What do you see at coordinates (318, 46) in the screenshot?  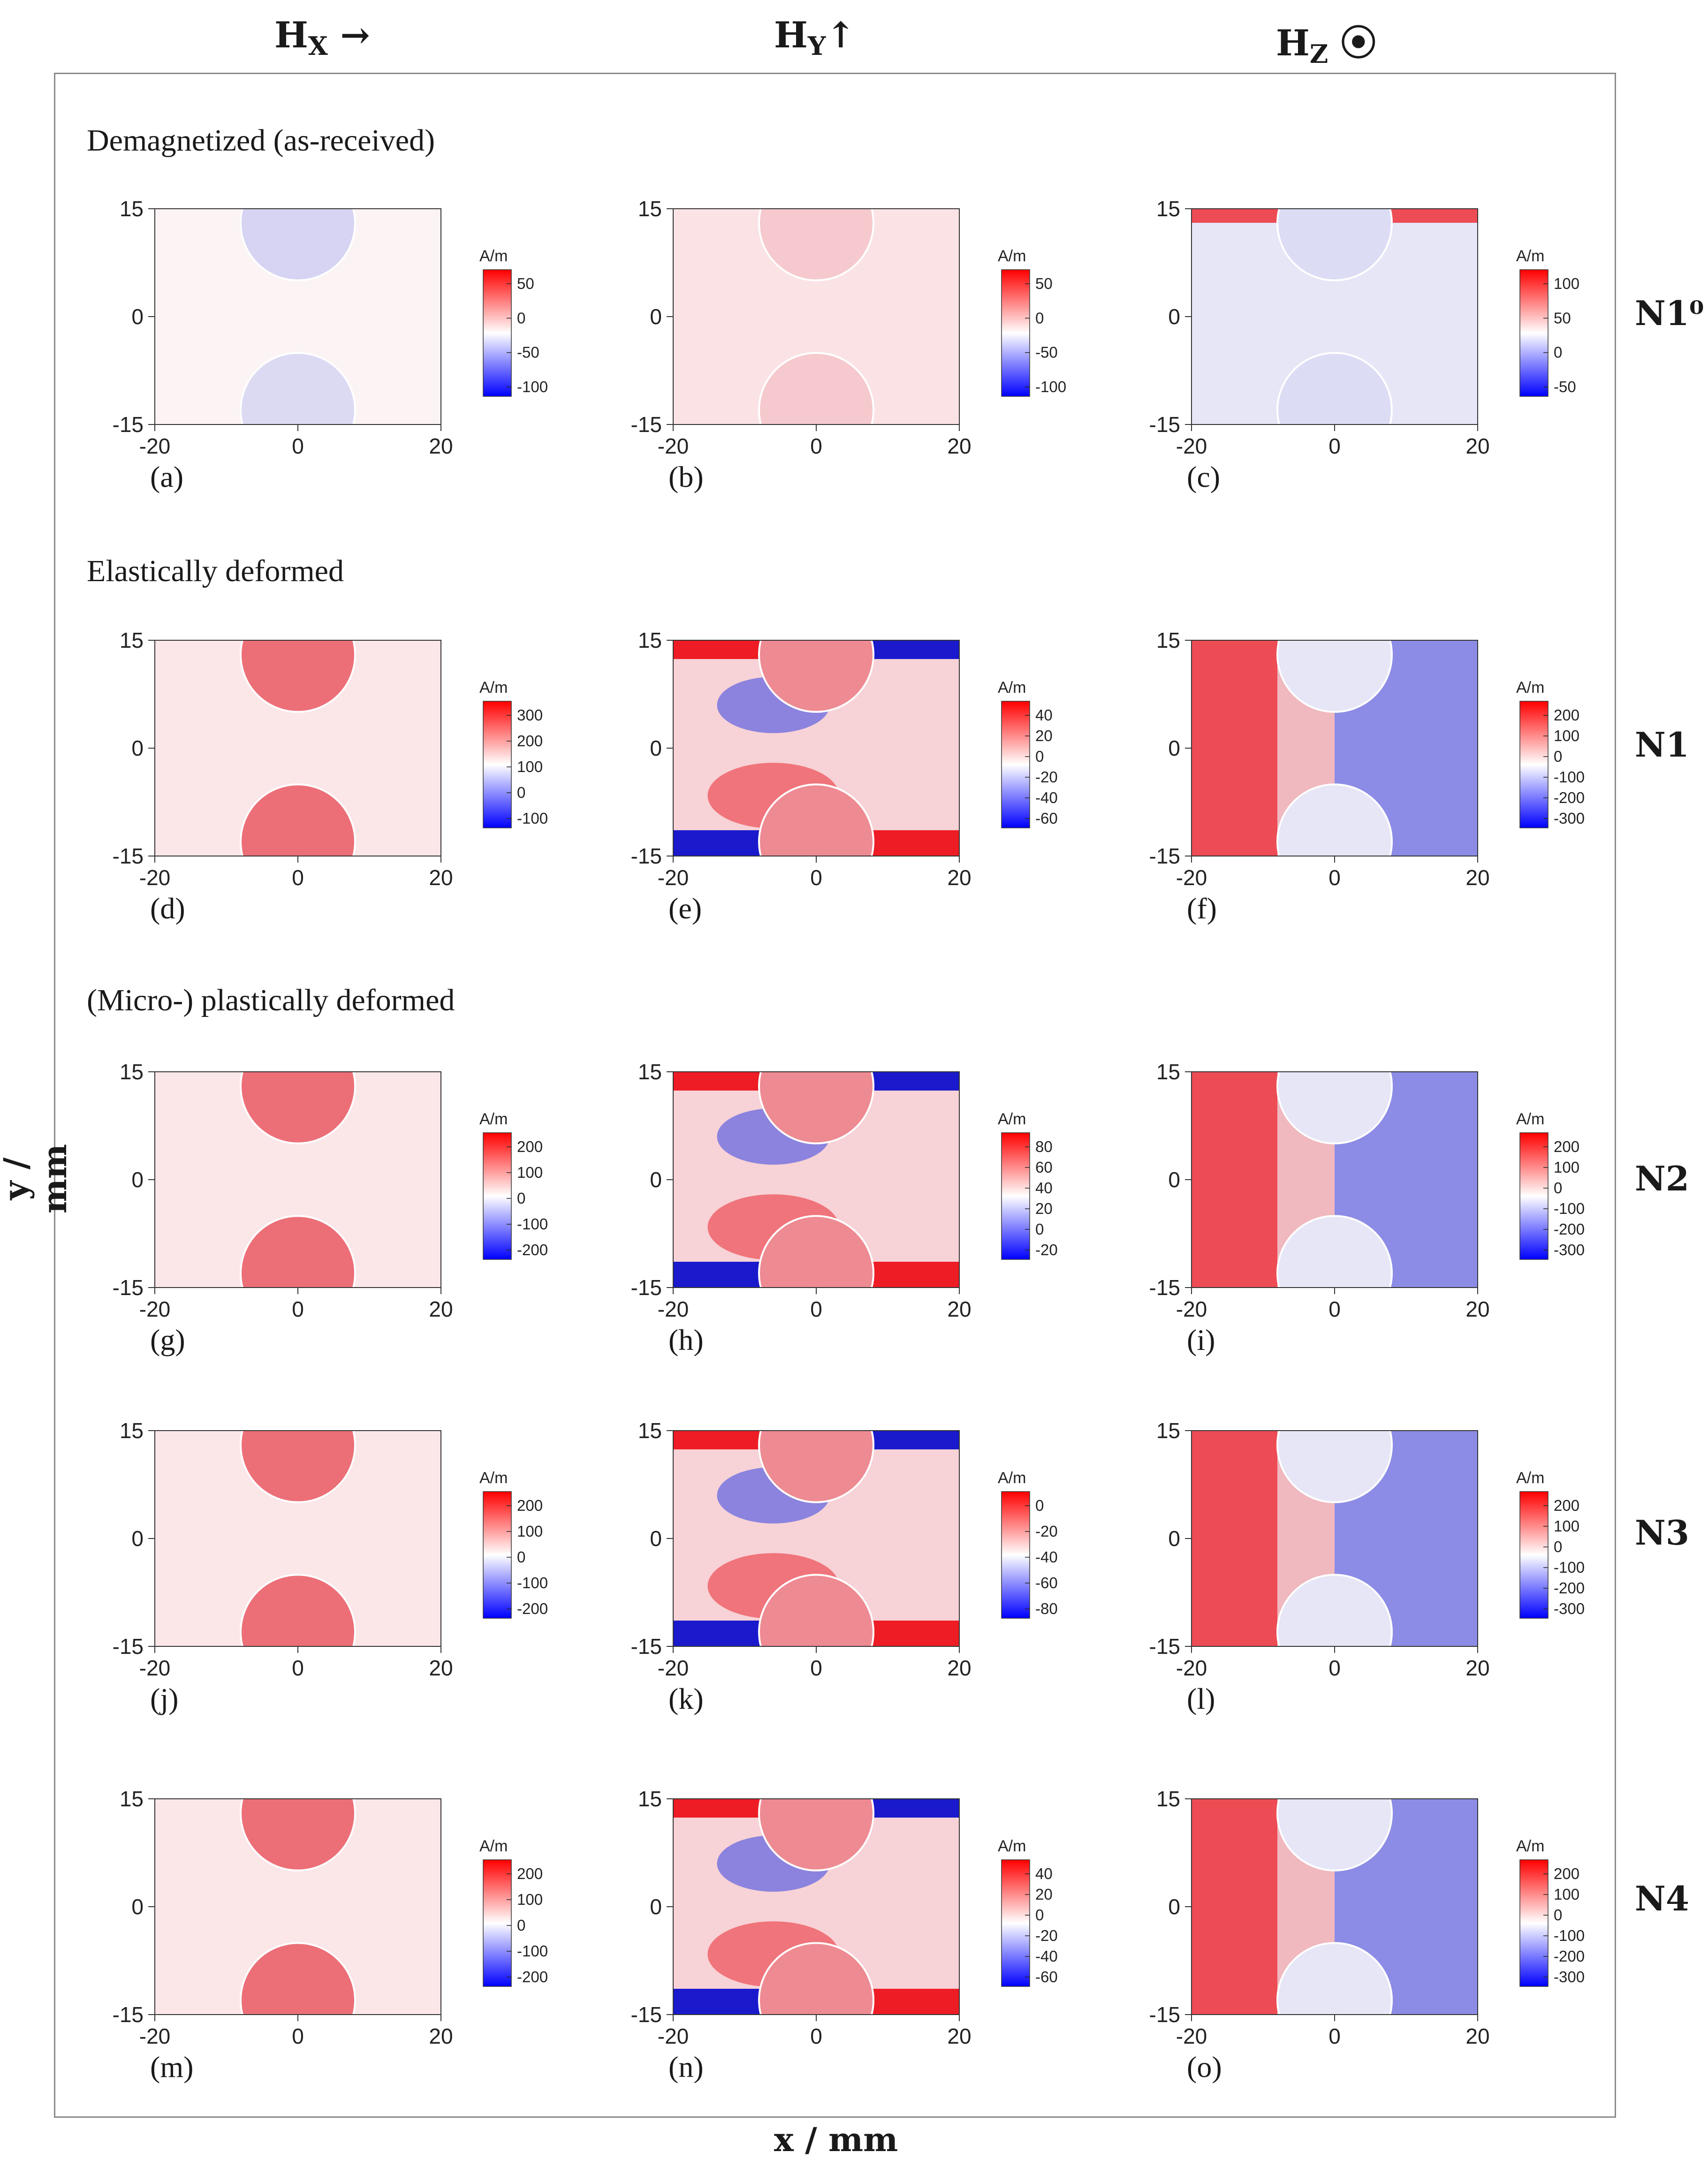 I see `hx-subscript: X` at bounding box center [318, 46].